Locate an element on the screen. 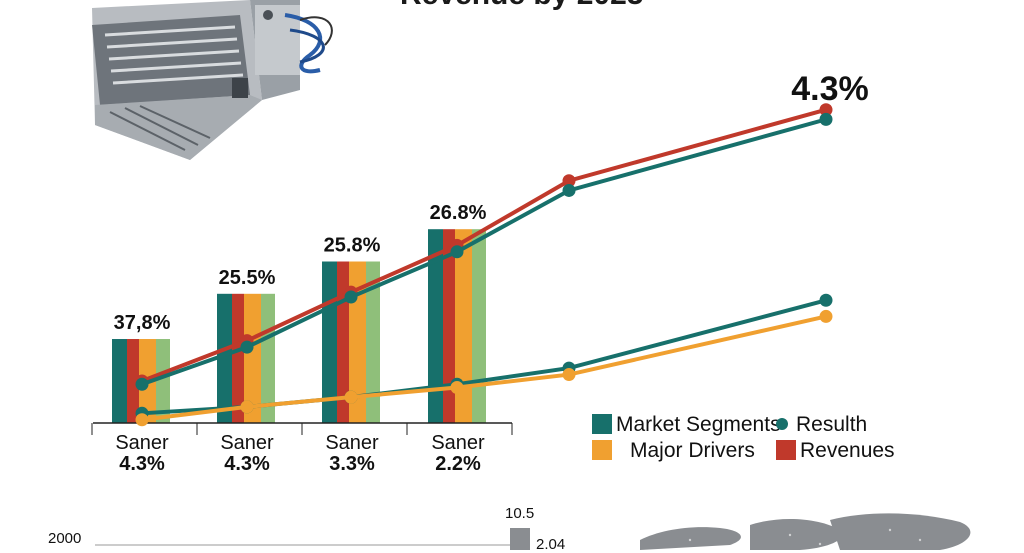  machine-illustration is located at coordinates (212, 80).